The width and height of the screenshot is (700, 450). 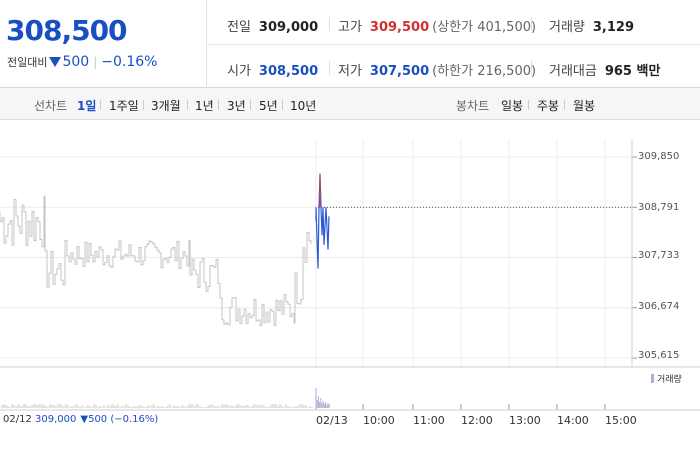 I want to click on change-amount: 500, so click(x=76, y=62).